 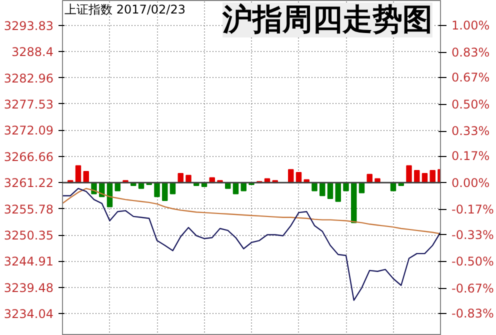 I want to click on y2-tick-label: 0.00%, so click(x=471, y=183).